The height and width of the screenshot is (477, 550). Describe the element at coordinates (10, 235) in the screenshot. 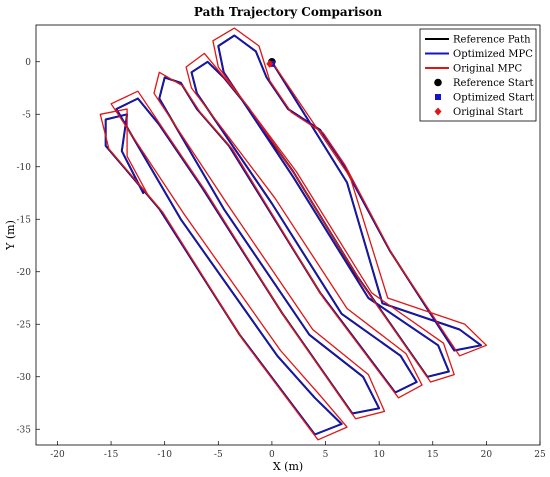

I see `y-axis-label: Y (m)` at that location.